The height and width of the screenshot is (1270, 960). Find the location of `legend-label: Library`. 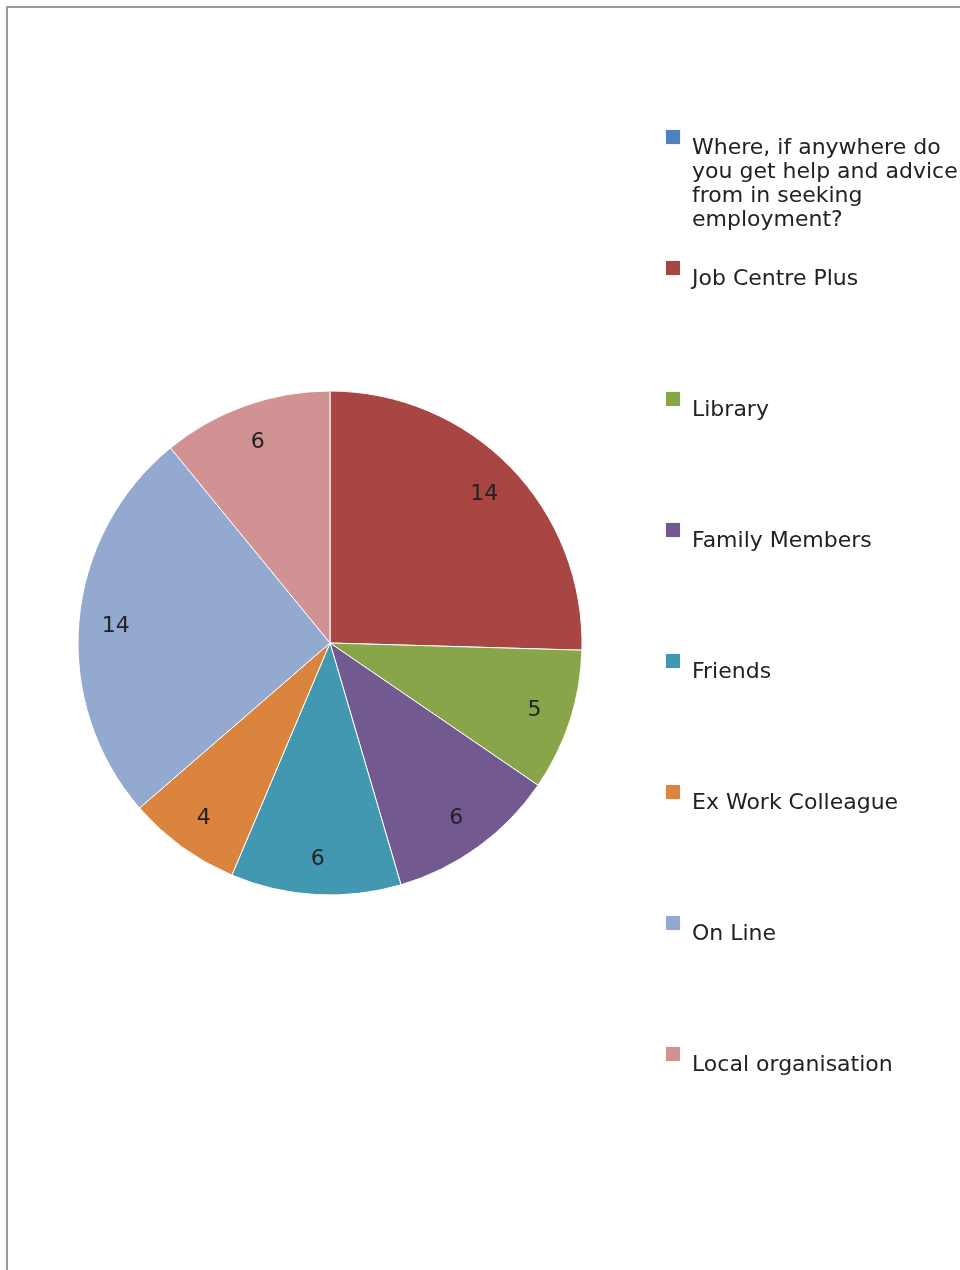

legend-label: Library is located at coordinates (730, 408).